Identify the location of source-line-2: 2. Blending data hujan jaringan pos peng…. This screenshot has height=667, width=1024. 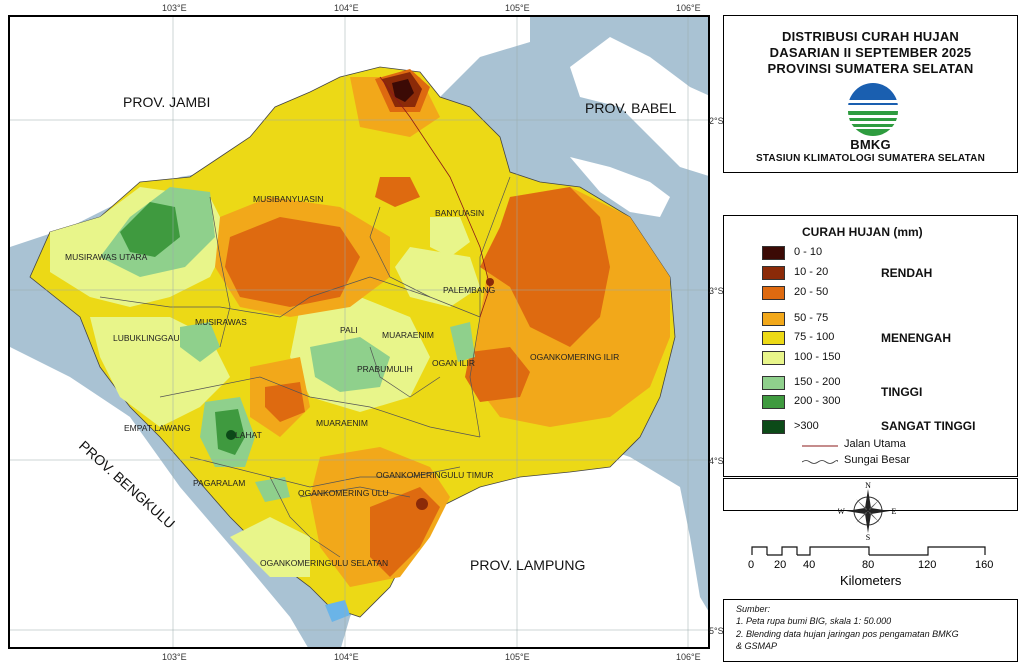
(847, 634).